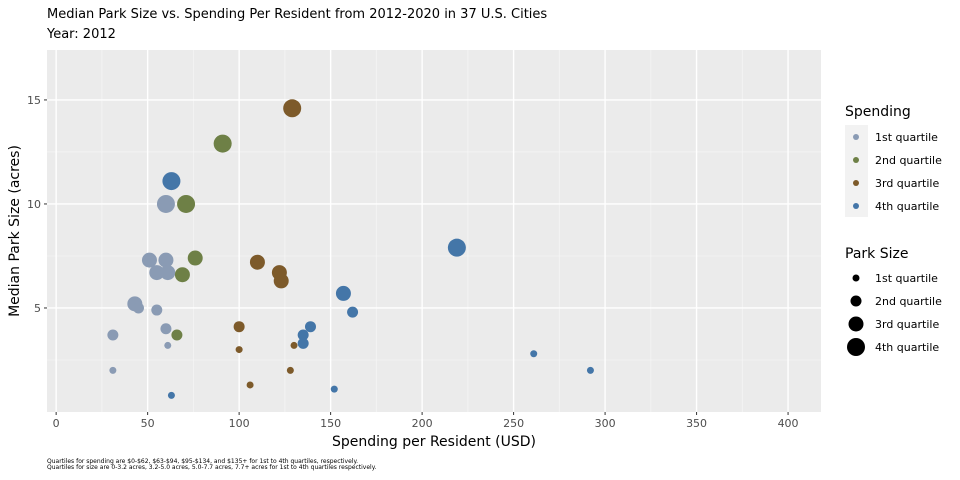 The image size is (960, 480). What do you see at coordinates (907, 206) in the screenshot?
I see `legend-color-label: 4th quartile` at bounding box center [907, 206].